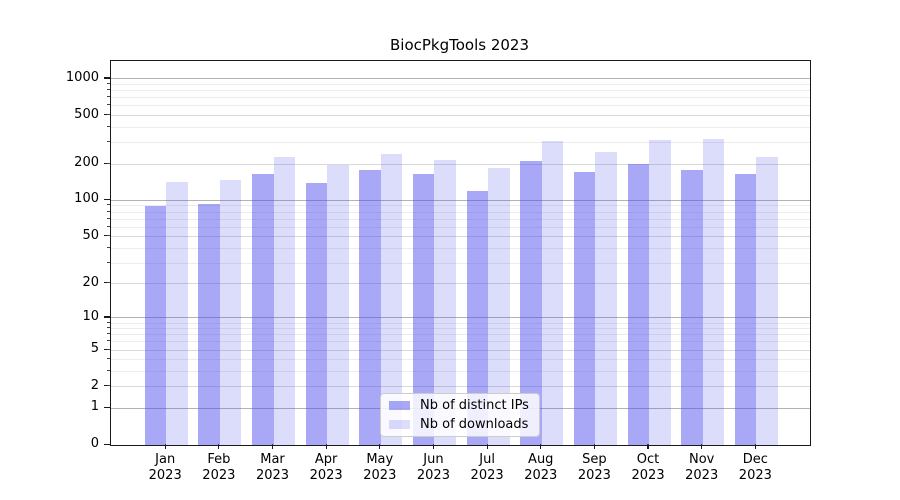 The width and height of the screenshot is (900, 500). Describe the element at coordinates (474, 405) in the screenshot. I see `legend-label-distinct-ips: Nb of distinct IPs` at that location.